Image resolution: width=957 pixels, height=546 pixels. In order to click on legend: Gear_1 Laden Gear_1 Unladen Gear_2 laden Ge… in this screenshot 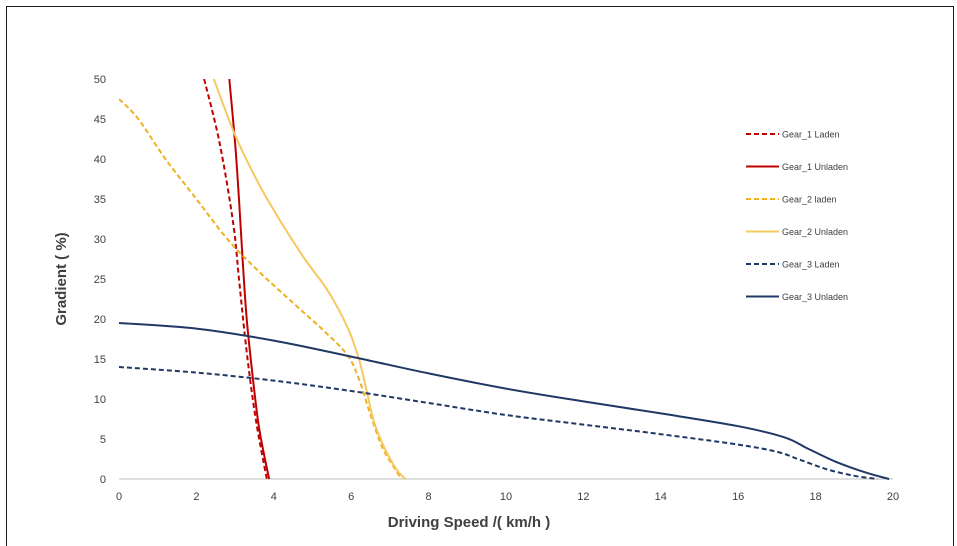, I will do `click(797, 216)`.